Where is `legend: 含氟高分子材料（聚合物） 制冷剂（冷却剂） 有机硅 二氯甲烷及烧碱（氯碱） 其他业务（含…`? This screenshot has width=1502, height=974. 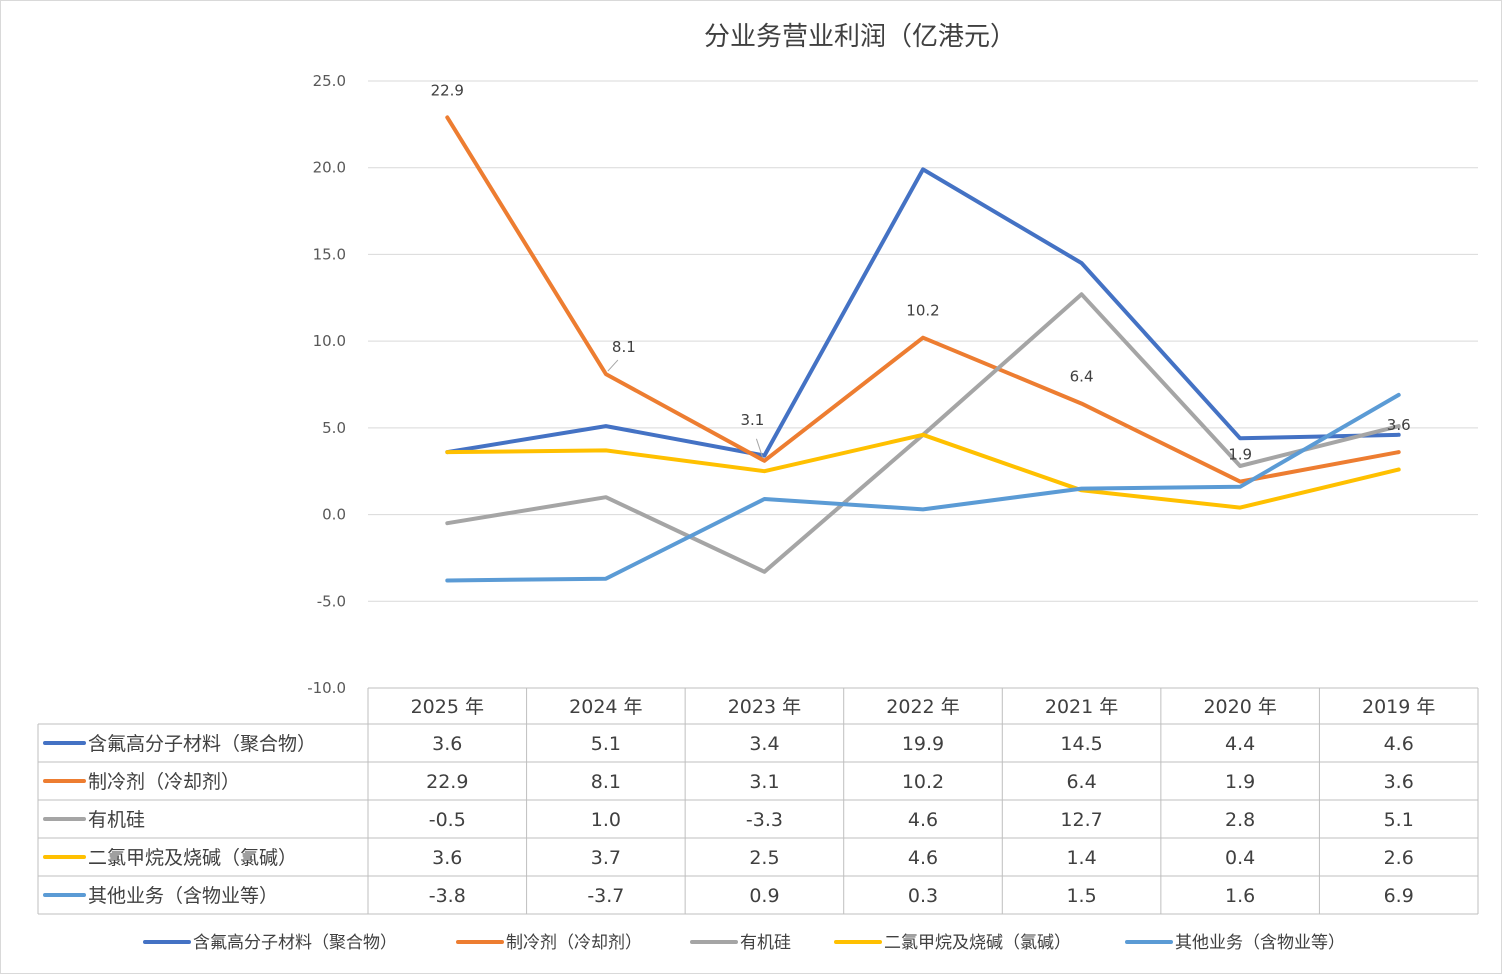 legend: 含氟高分子材料（聚合物） 制冷剂（冷却剂） 有机硅 二氯甲烷及烧碱（氯碱） 其他业务（含… is located at coordinates (744, 943).